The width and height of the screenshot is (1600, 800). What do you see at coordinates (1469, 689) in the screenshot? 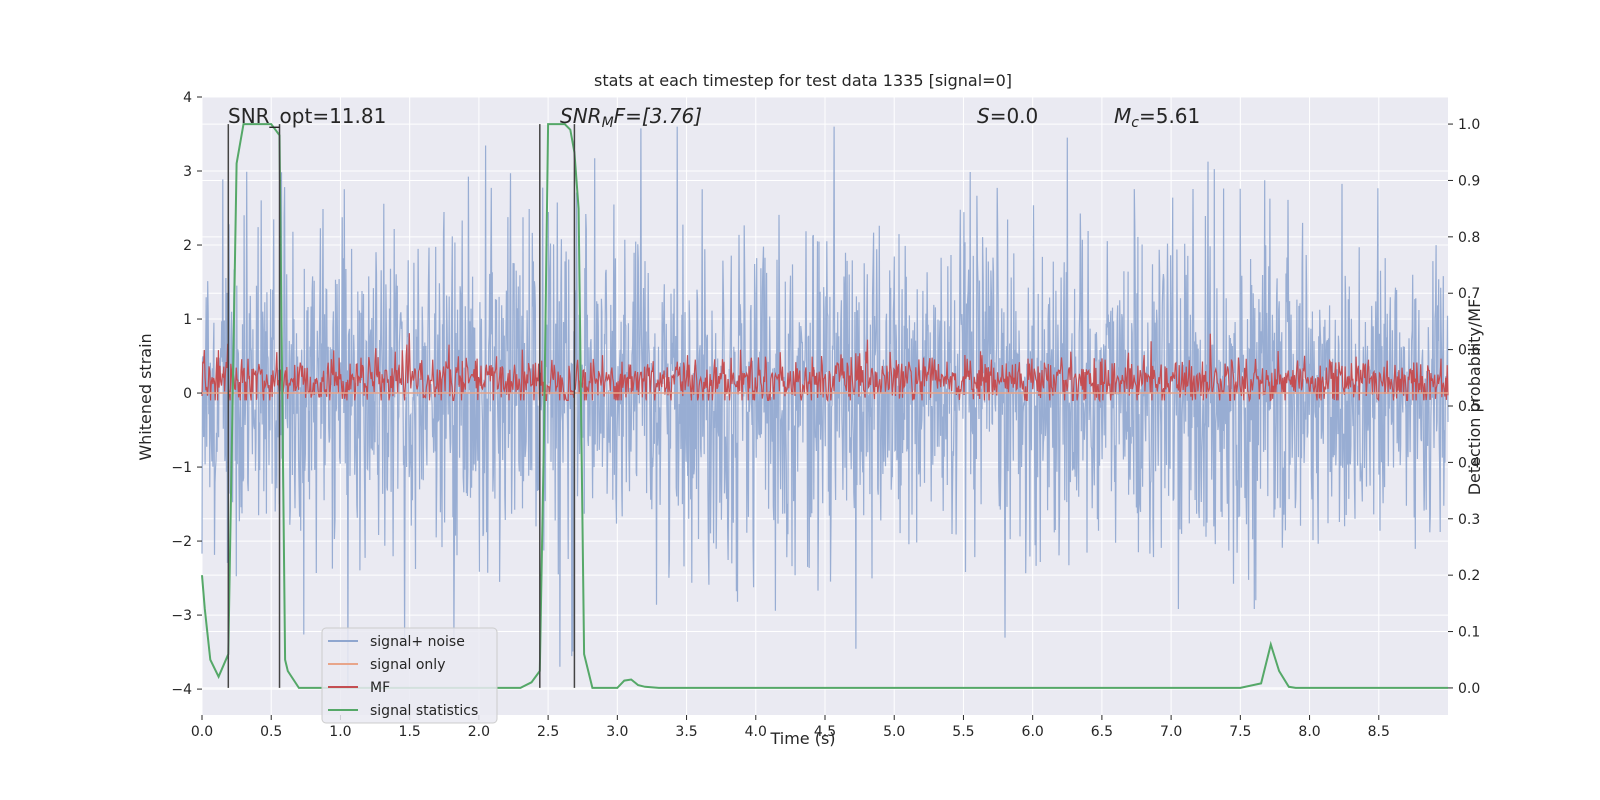
I see `y-right-tick-label: 0.0` at bounding box center [1469, 689].